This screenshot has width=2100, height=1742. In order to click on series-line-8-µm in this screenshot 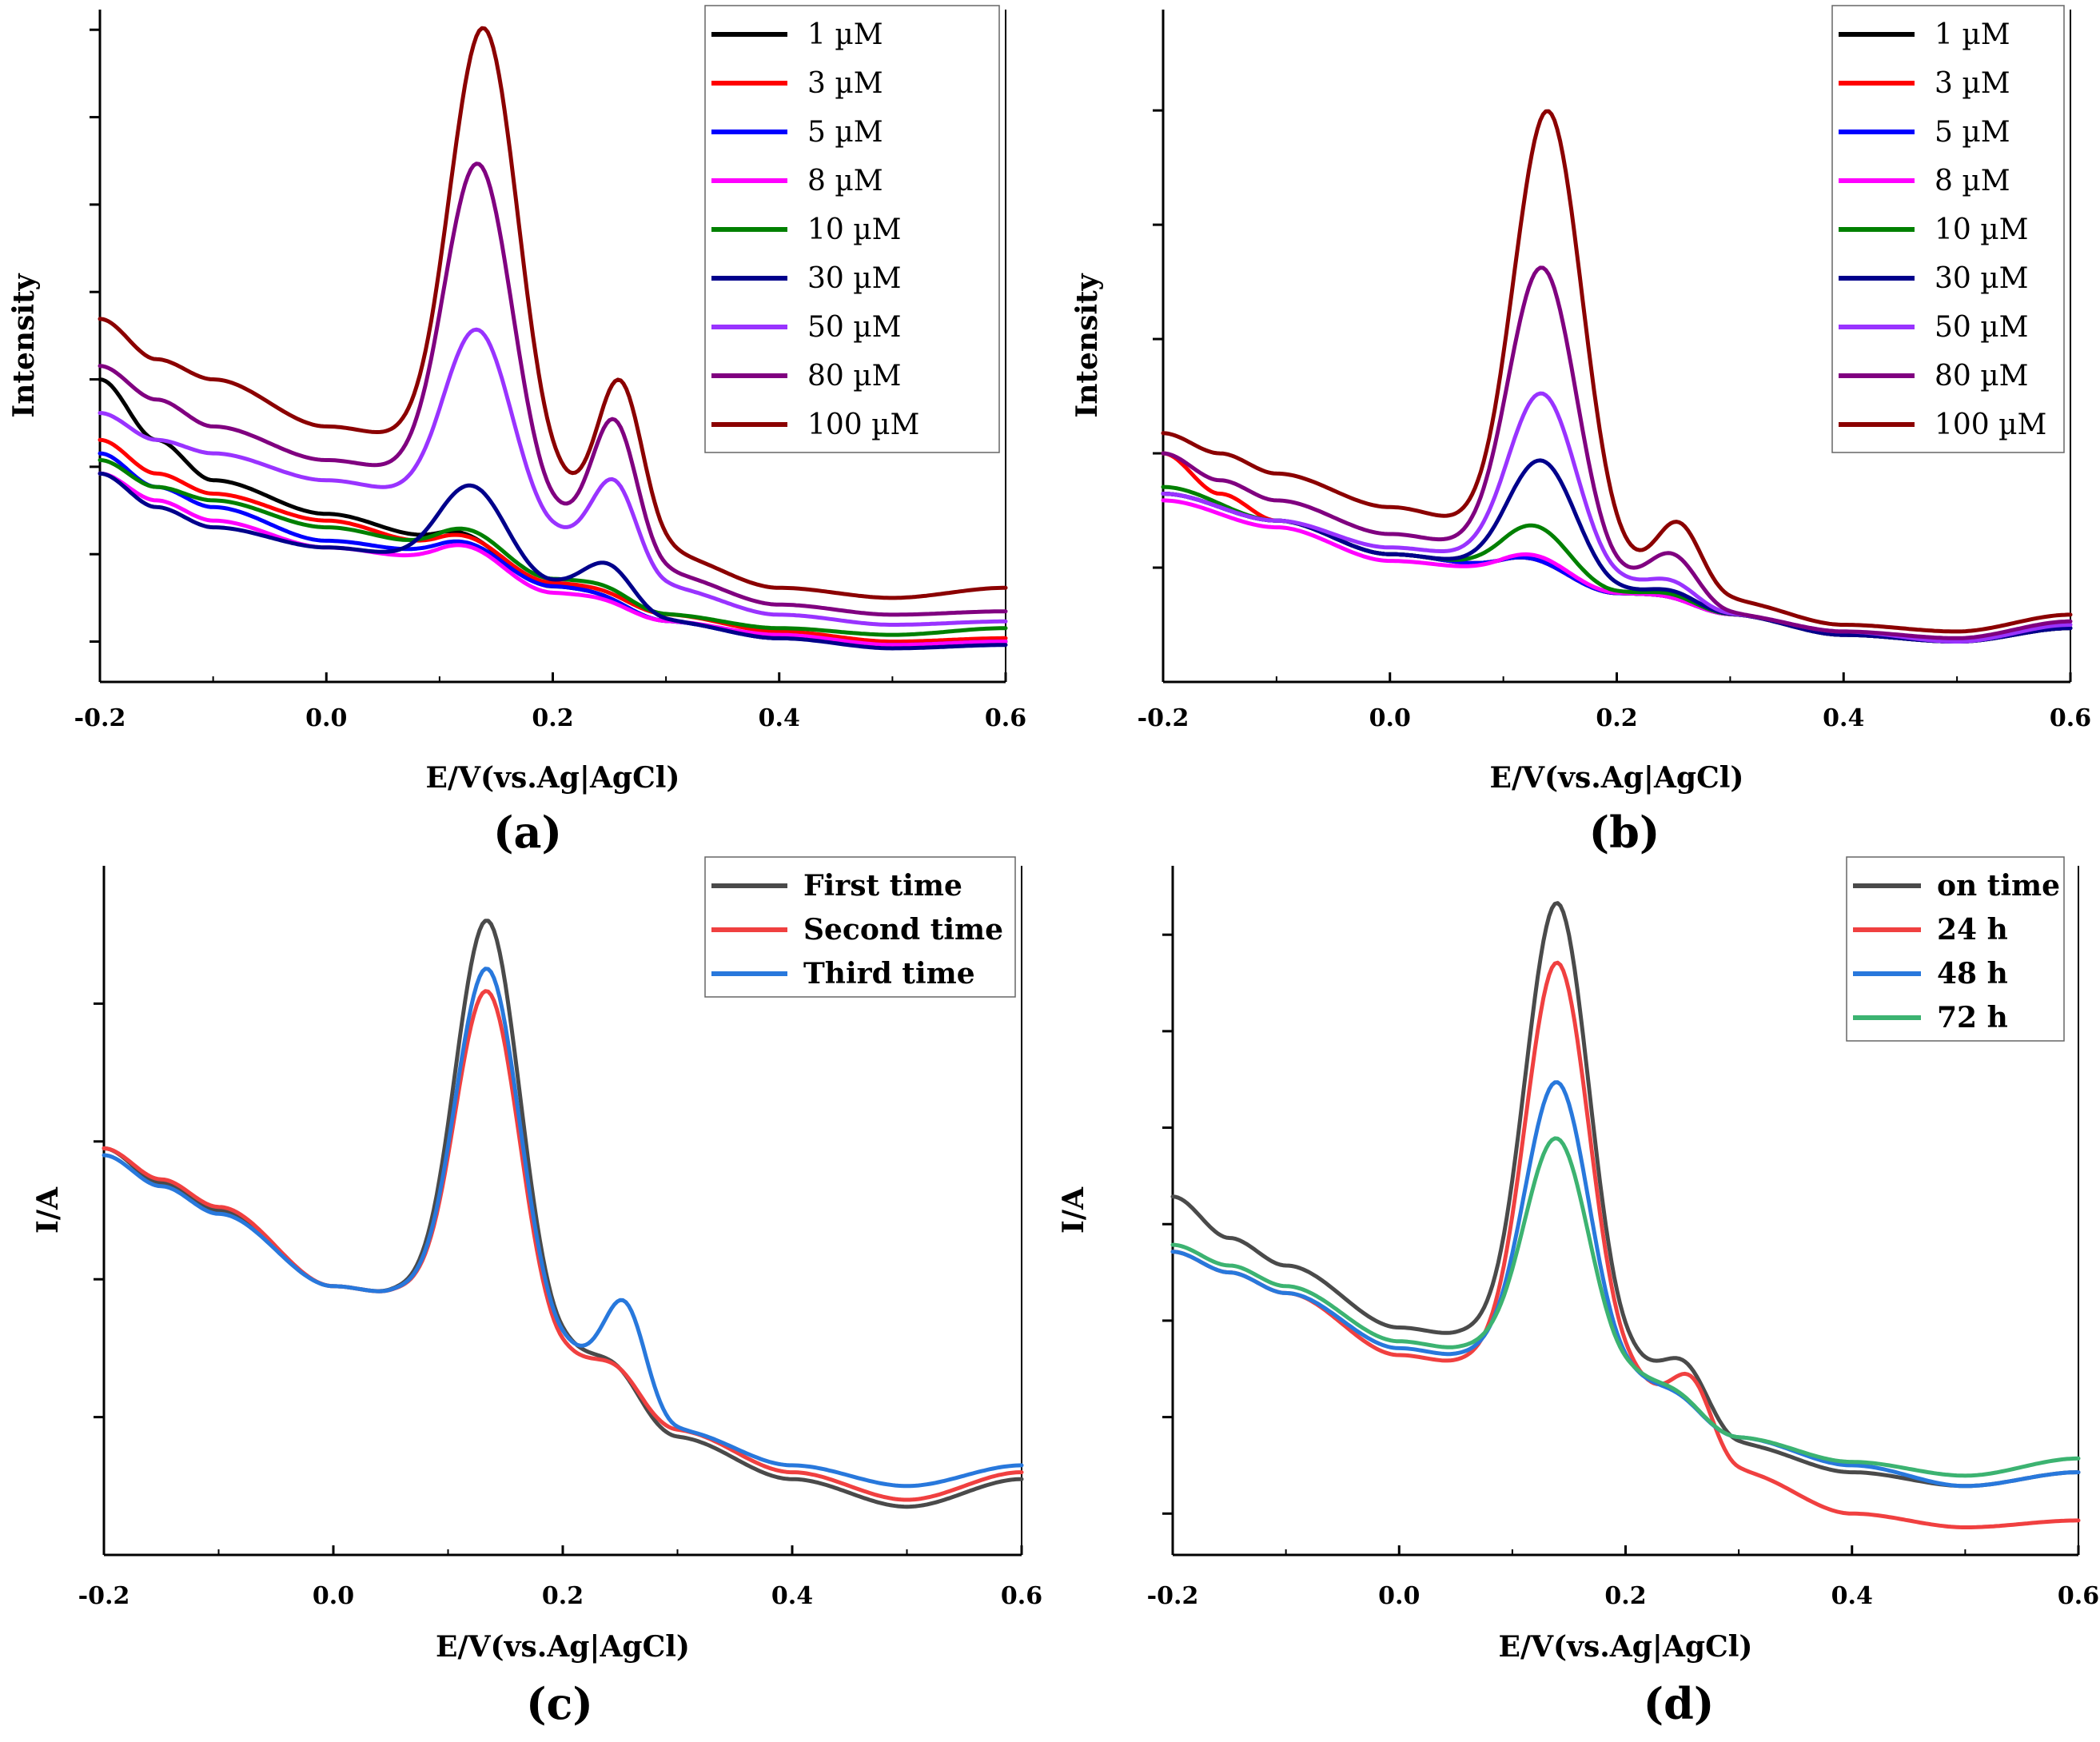, I will do `click(553, 560)`.